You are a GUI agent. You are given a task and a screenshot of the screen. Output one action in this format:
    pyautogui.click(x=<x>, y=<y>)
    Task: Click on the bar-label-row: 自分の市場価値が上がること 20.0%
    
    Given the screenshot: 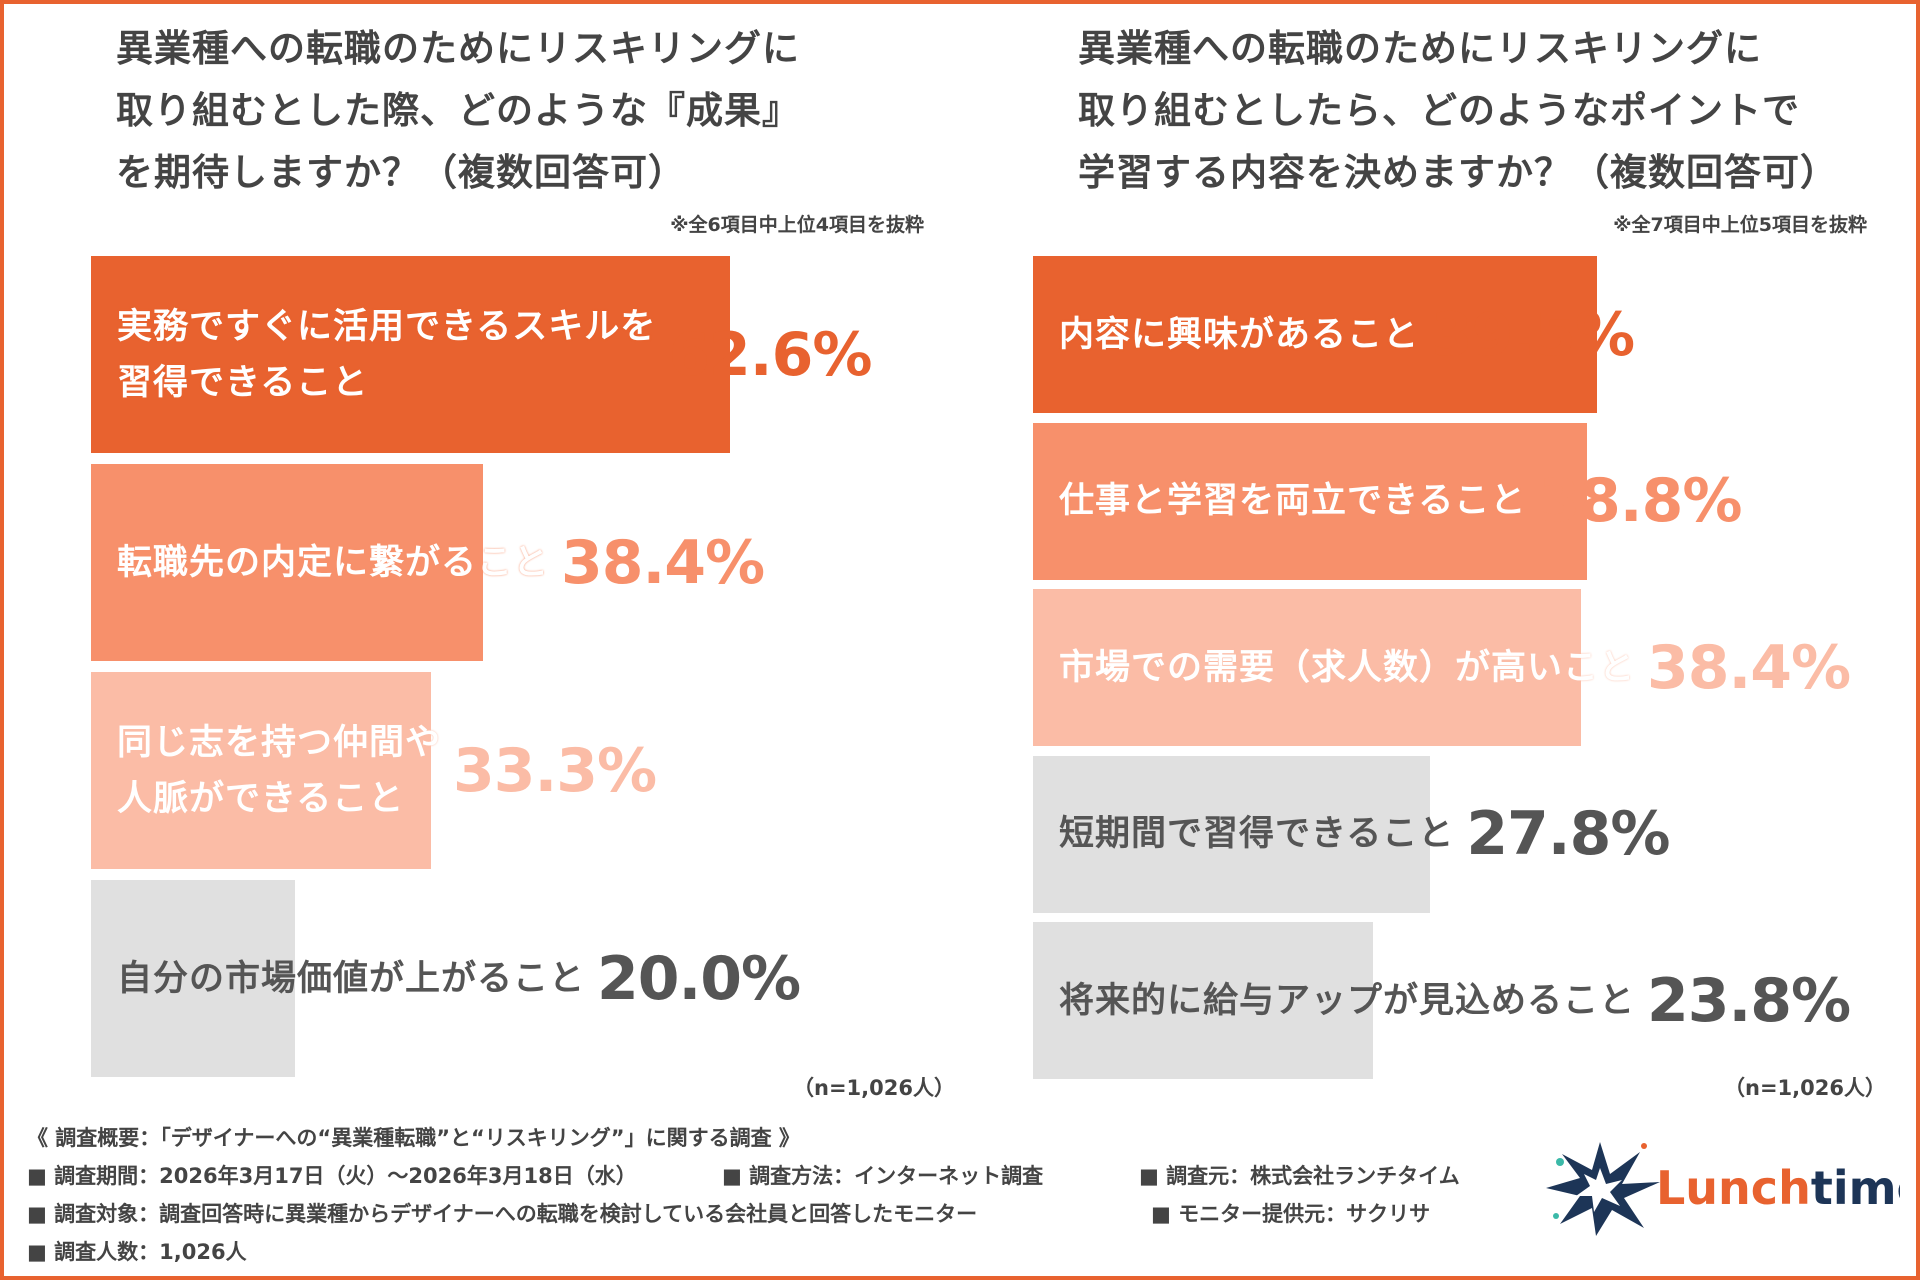 What is the action you would take?
    pyautogui.click(x=459, y=978)
    